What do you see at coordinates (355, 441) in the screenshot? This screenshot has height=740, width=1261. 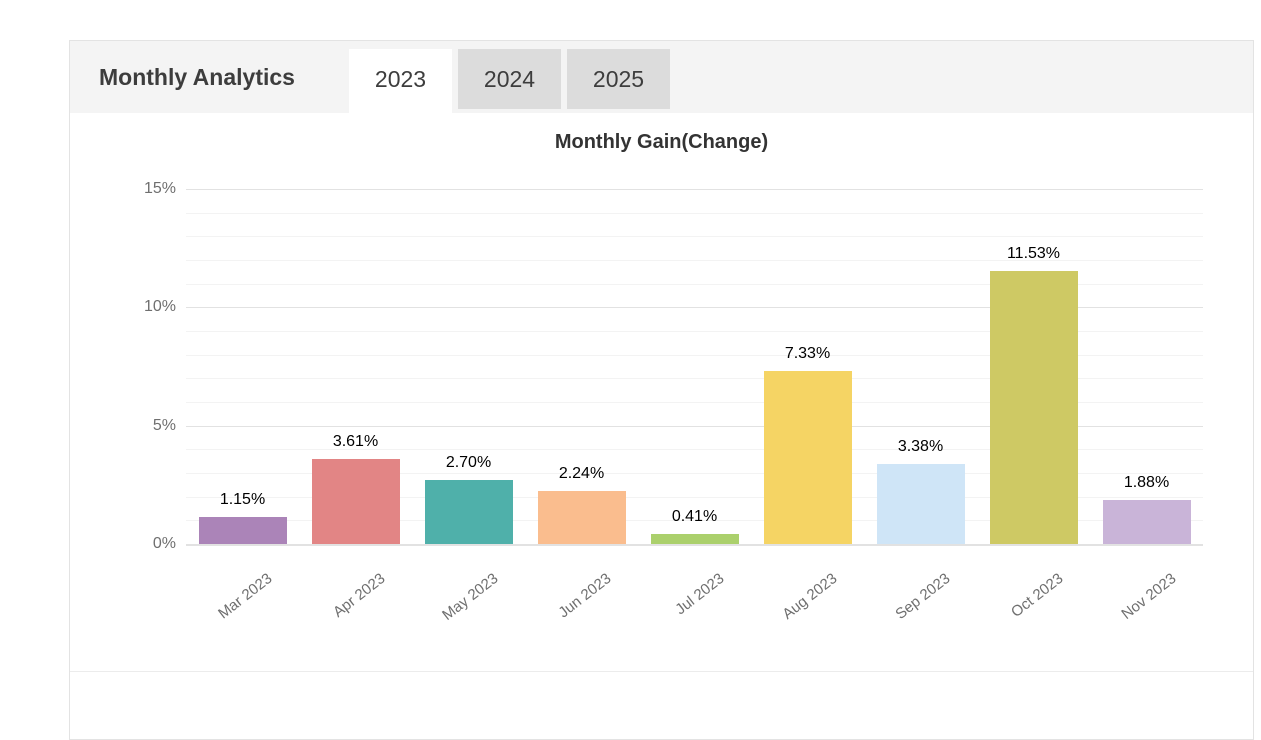 I see `bar-value-label: 3.61%` at bounding box center [355, 441].